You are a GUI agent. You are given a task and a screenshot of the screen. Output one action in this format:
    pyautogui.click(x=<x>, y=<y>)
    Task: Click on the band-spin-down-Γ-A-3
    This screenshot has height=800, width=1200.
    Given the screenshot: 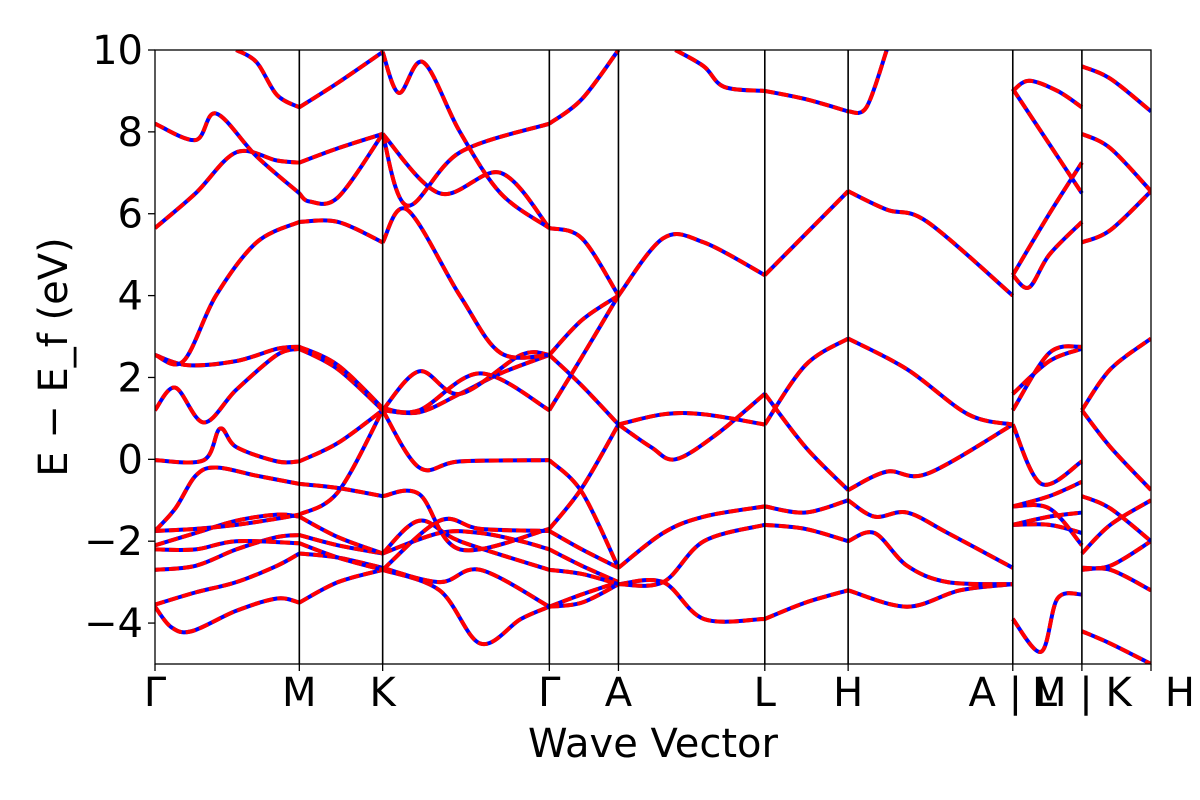 What is the action you would take?
    pyautogui.click(x=584, y=549)
    